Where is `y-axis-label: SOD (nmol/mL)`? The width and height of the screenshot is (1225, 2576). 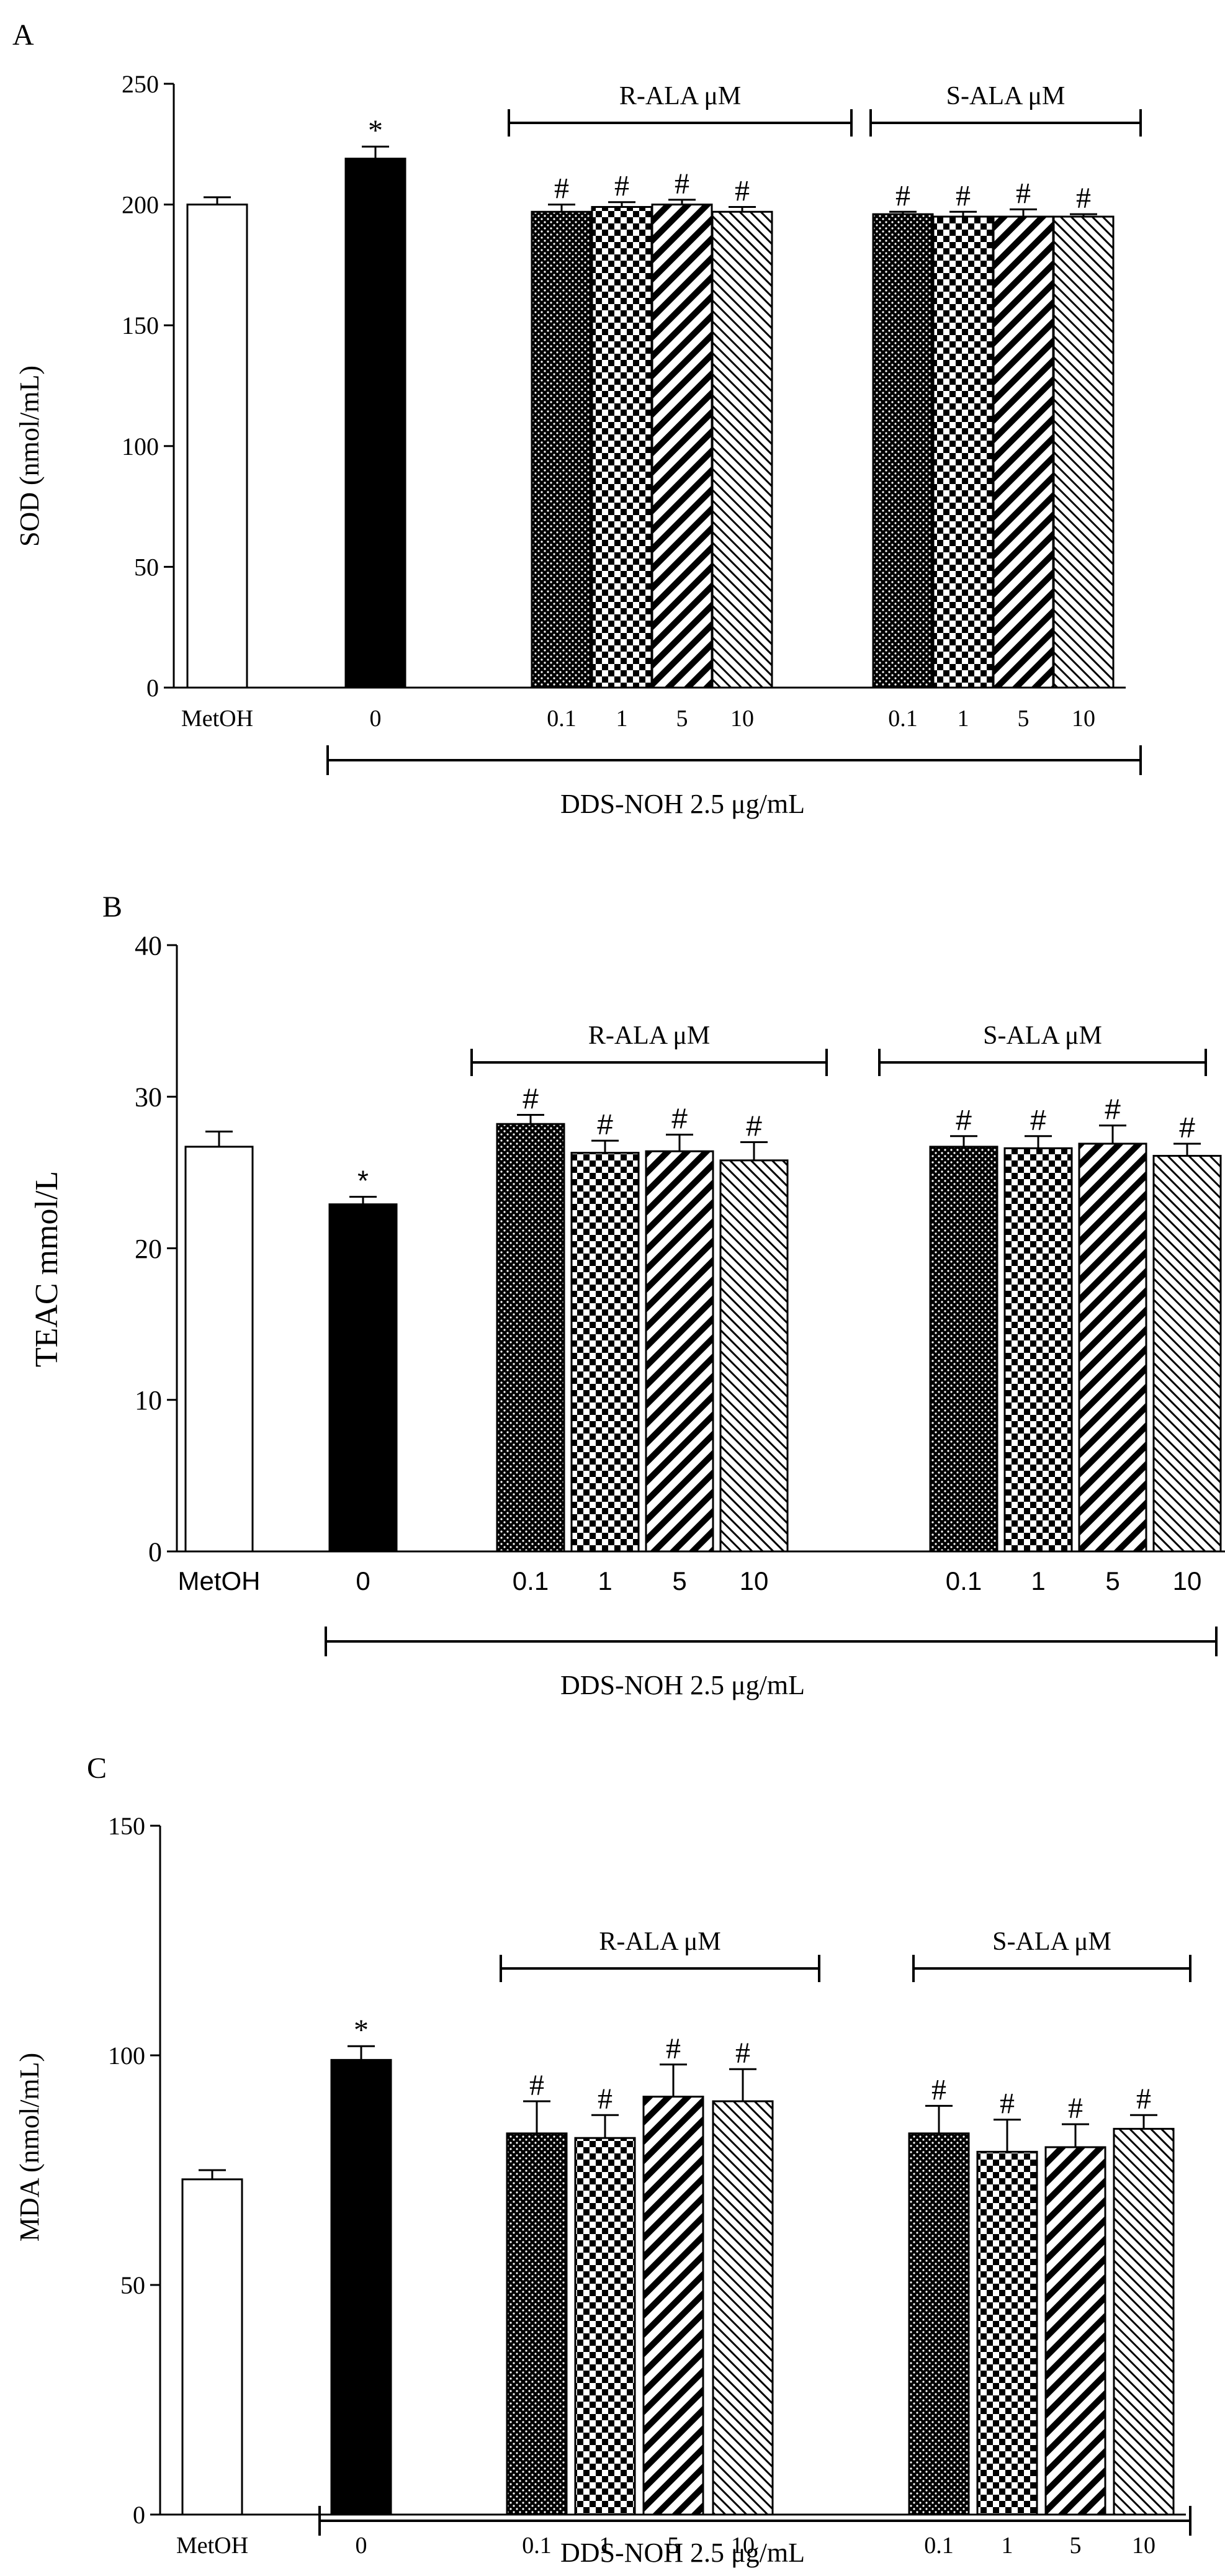 y-axis-label: SOD (nmol/mL) is located at coordinates (29, 456).